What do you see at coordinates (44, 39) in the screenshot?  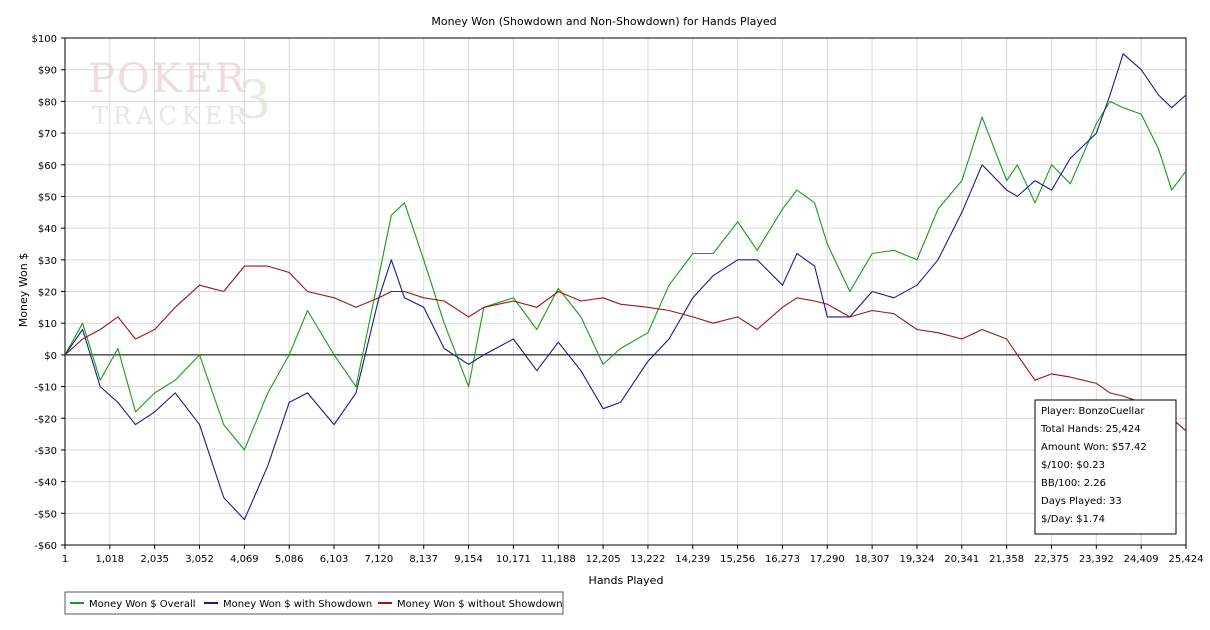 I see `y-tick-label: $100` at bounding box center [44, 39].